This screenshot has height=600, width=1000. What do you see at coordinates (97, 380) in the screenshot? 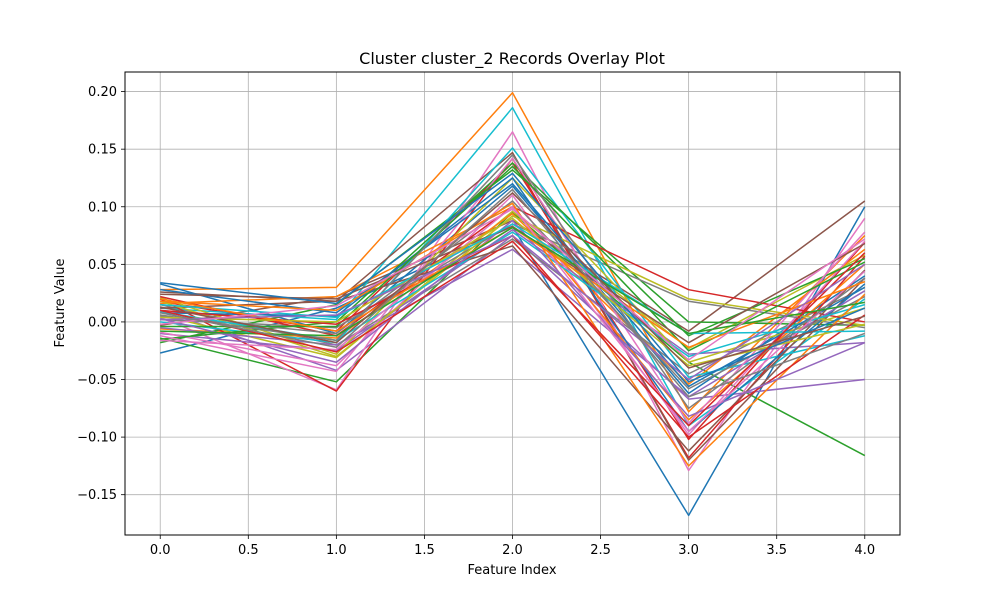
I see `y-tick-label: −0.05` at bounding box center [97, 380].